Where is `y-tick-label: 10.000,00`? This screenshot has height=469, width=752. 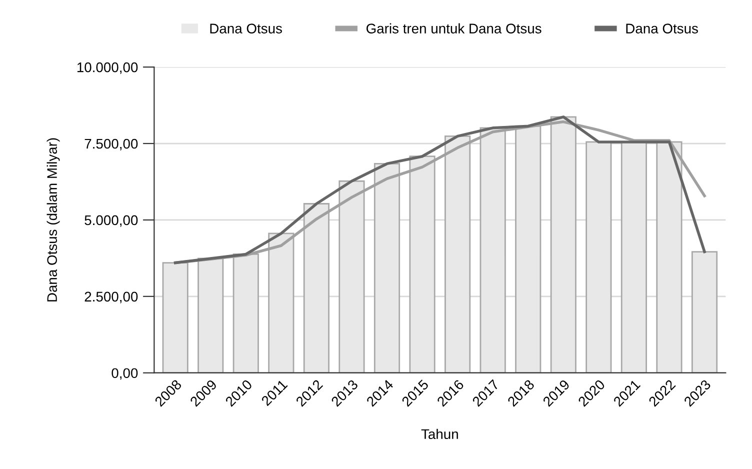
y-tick-label: 10.000,00 is located at coordinates (107, 68).